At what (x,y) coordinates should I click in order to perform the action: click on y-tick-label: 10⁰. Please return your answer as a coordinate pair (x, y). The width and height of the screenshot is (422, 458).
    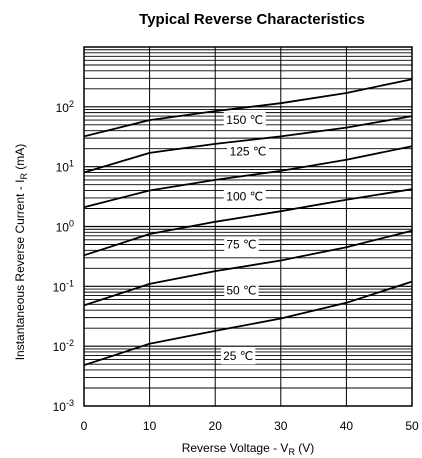
    Looking at the image, I should click on (65, 227).